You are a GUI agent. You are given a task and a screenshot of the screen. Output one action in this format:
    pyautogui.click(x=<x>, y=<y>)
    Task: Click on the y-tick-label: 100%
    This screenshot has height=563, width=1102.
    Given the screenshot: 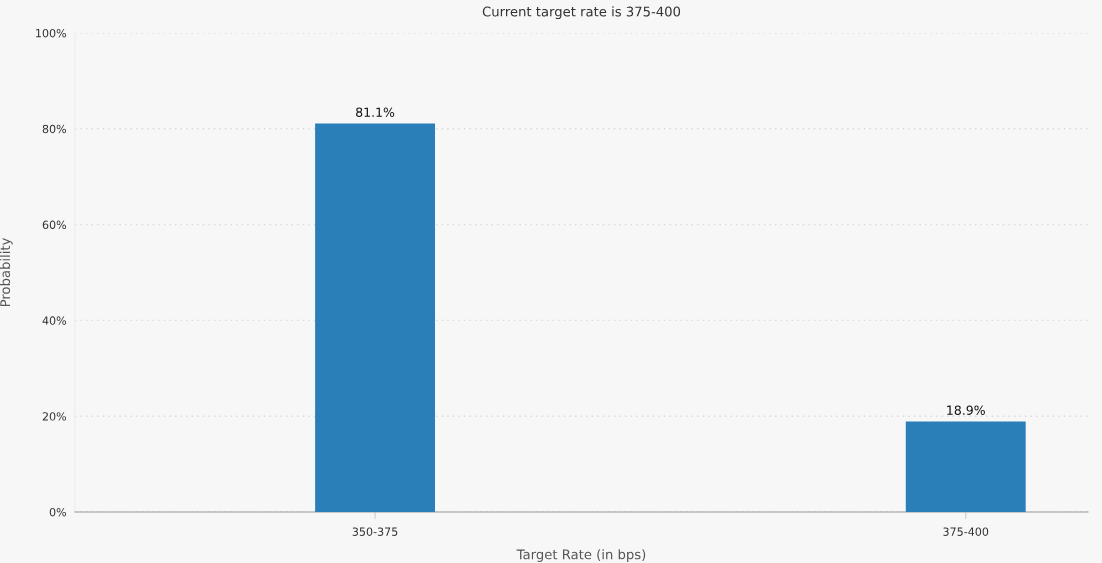 What is the action you would take?
    pyautogui.click(x=51, y=33)
    